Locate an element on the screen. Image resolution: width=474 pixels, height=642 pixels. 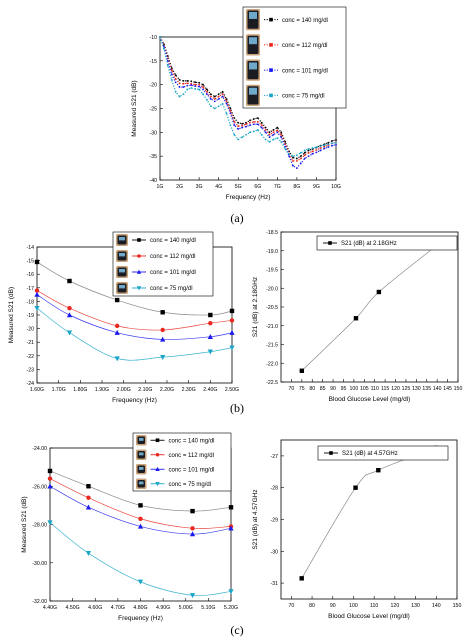
x-tick-label: 2.00G is located at coordinates (124, 390).